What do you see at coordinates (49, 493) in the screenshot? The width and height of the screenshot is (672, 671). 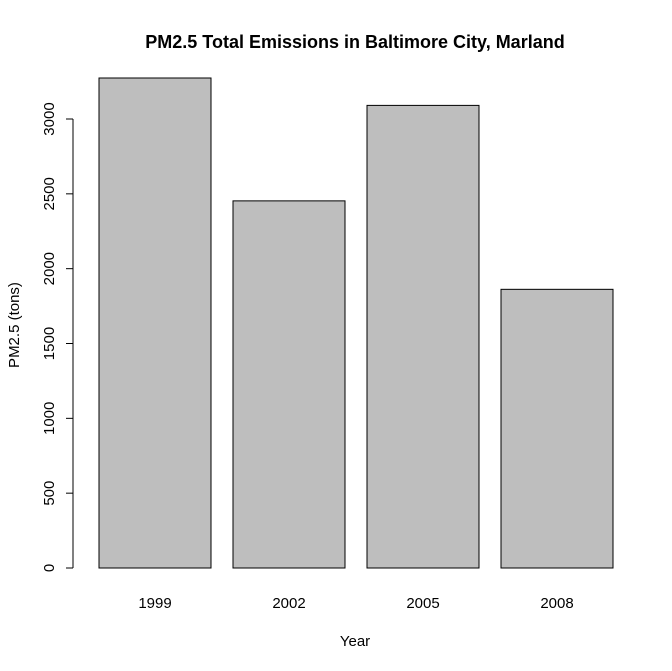 I see `y-tick-label: 500` at bounding box center [49, 493].